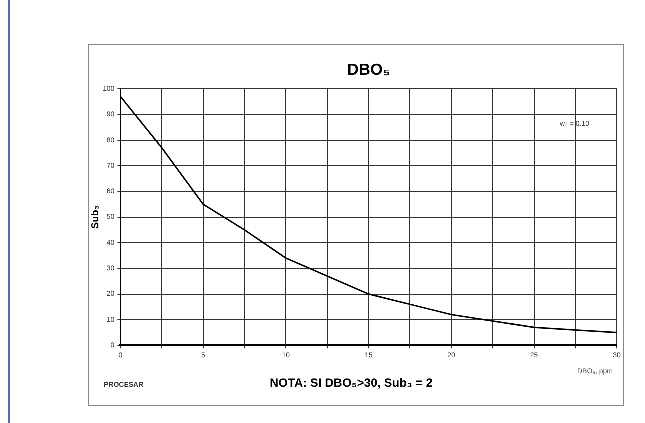  I want to click on y-axis-title: Sub₃, so click(96, 217).